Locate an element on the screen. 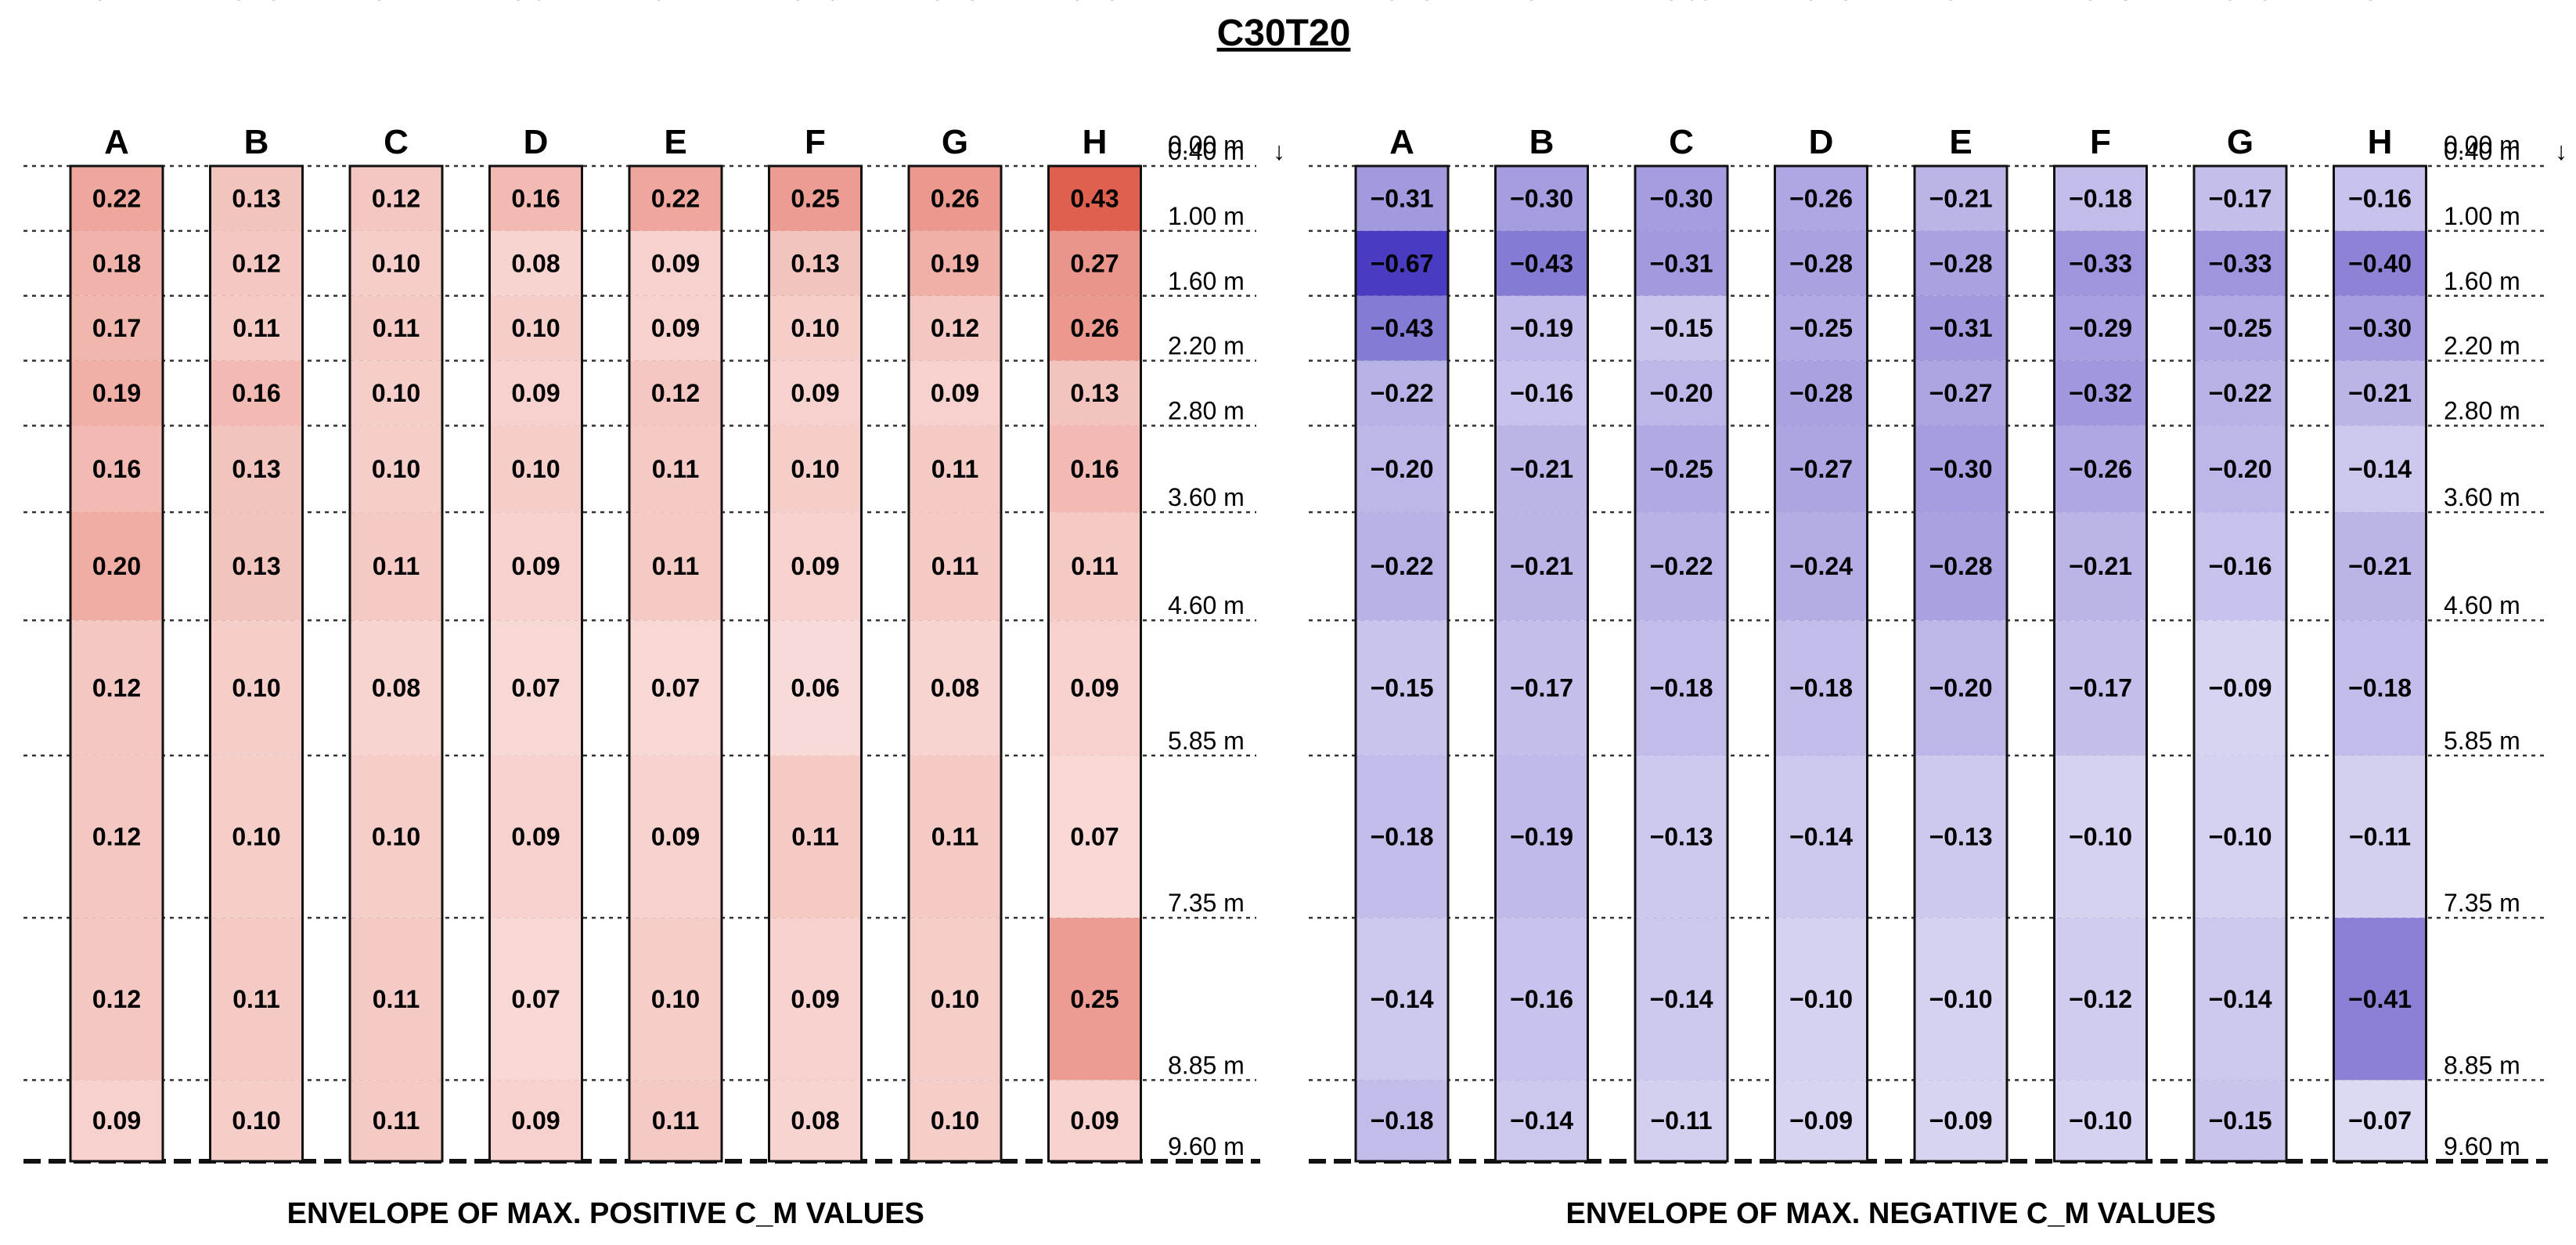 The height and width of the screenshot is (1245, 2576). height-label: 5.85 m is located at coordinates (1206, 741).